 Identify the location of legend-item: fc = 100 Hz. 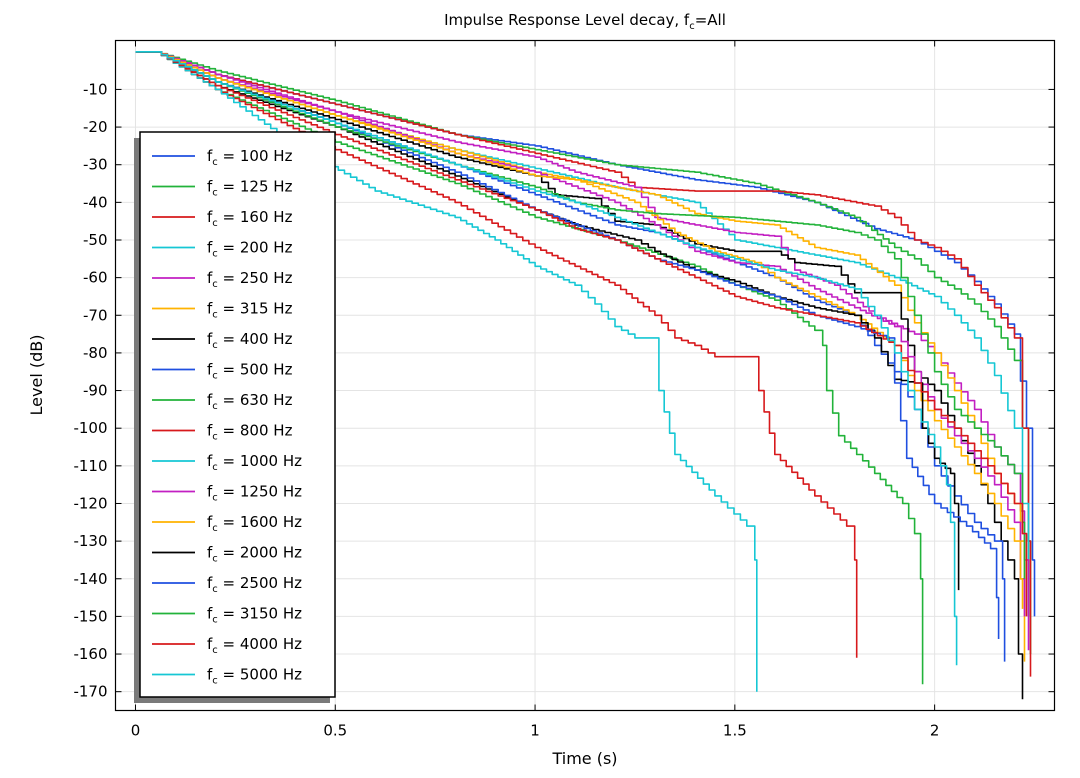
(222, 157).